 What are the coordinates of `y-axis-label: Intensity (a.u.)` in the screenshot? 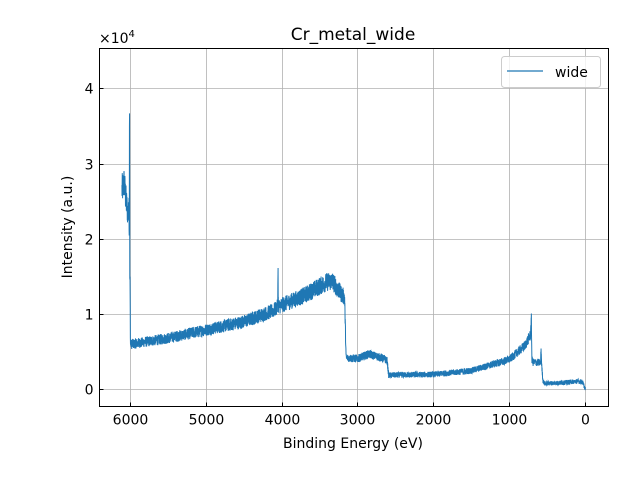 It's located at (68, 227).